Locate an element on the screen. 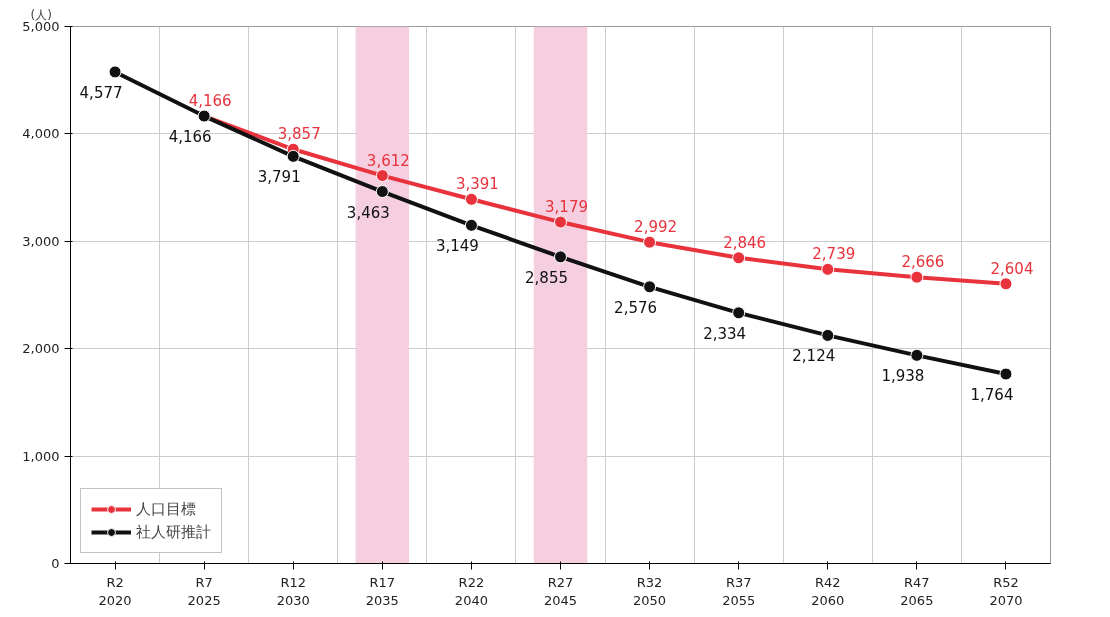 Image resolution: width=1110 pixels, height=617 pixels. data-label: 3,149 is located at coordinates (457, 246).